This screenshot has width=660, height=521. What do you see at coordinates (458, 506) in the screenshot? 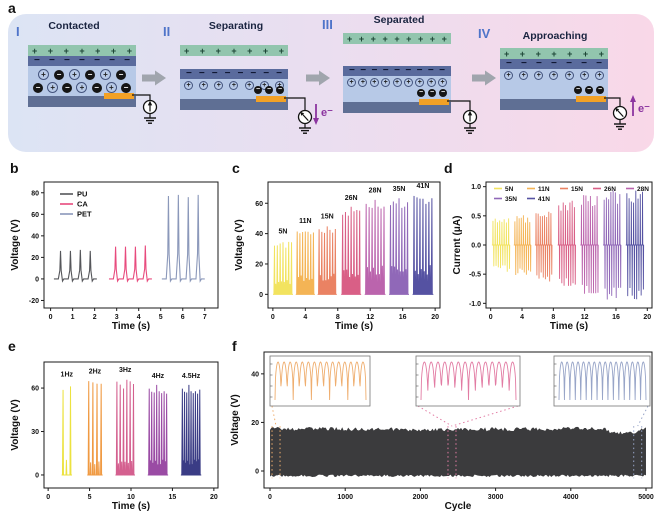
I see `x-axis-label: Cycle` at bounding box center [458, 506].